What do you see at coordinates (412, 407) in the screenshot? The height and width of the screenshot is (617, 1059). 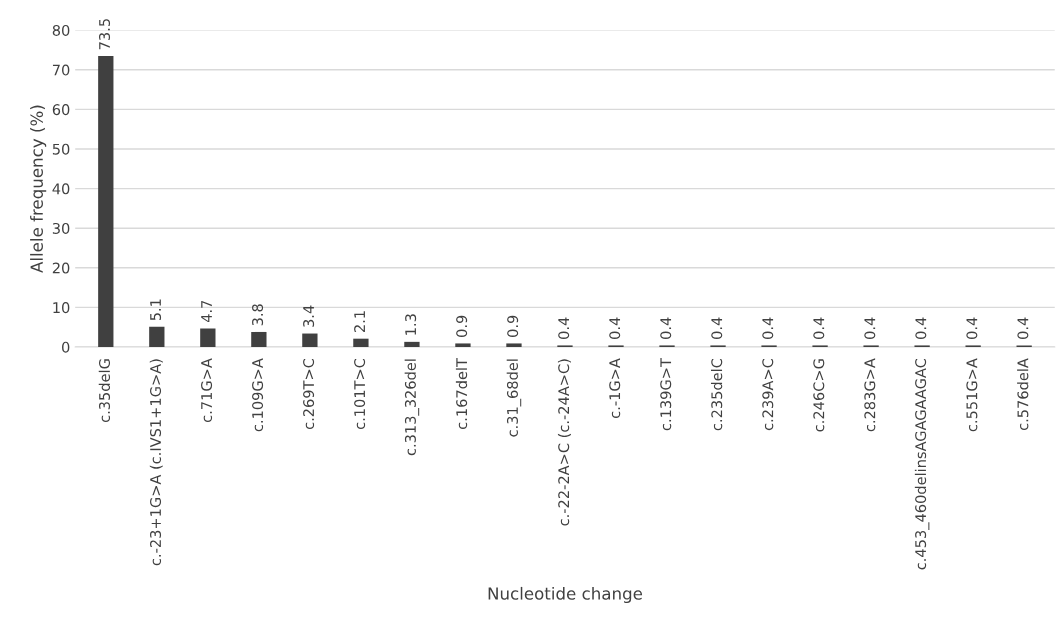 I see `x-tick-label: c.313_326del` at bounding box center [412, 407].